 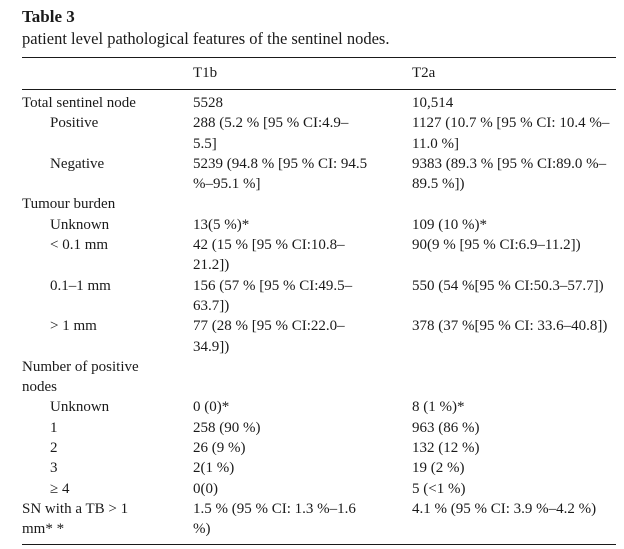 I want to click on row-label: Positive, so click(x=107, y=133).